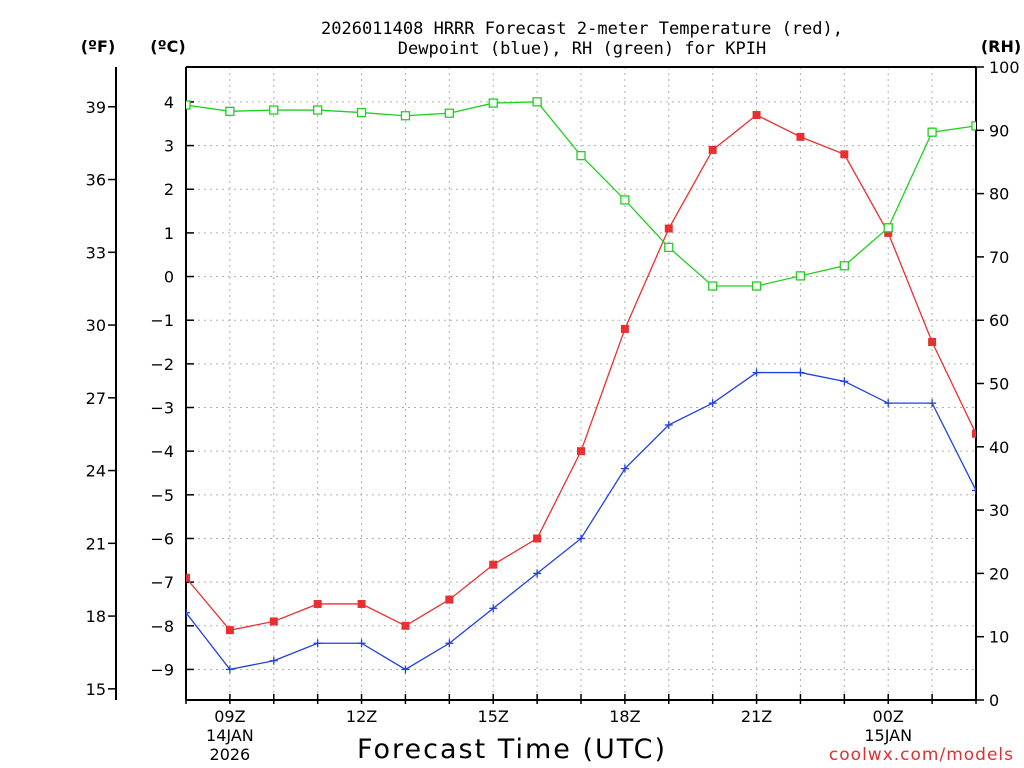  Describe the element at coordinates (230, 735) in the screenshot. I see `x-tick-date-label: 14JAN` at that location.